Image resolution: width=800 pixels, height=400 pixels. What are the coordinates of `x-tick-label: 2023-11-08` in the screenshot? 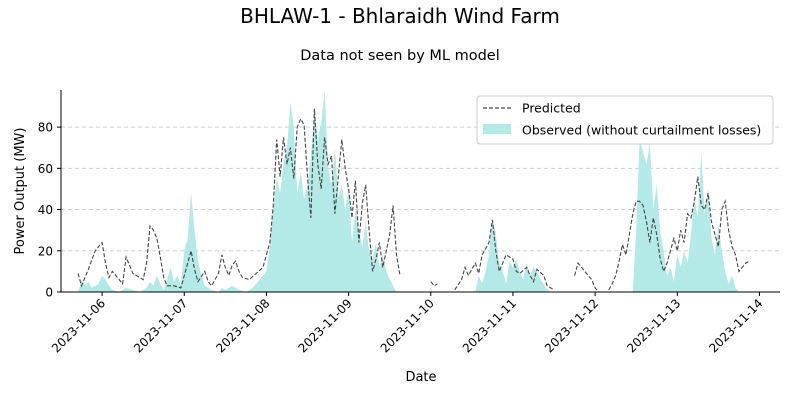 It's located at (242, 325).